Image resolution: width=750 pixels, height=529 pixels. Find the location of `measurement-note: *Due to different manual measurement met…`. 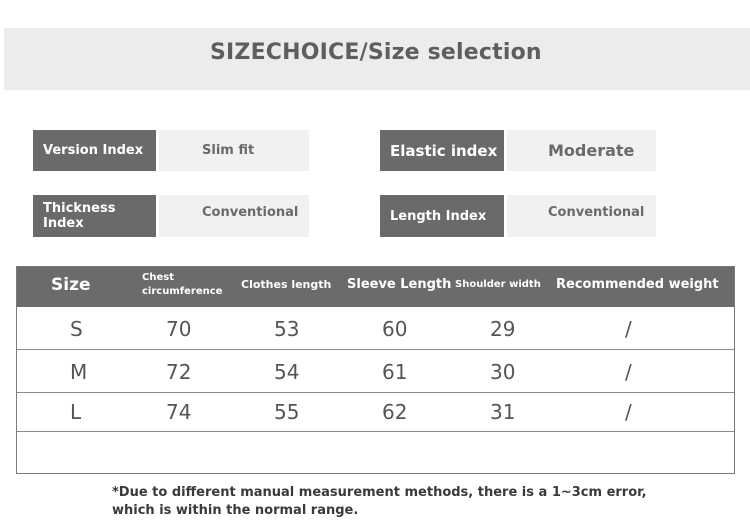

measurement-note: *Due to different manual measurement met… is located at coordinates (379, 502).